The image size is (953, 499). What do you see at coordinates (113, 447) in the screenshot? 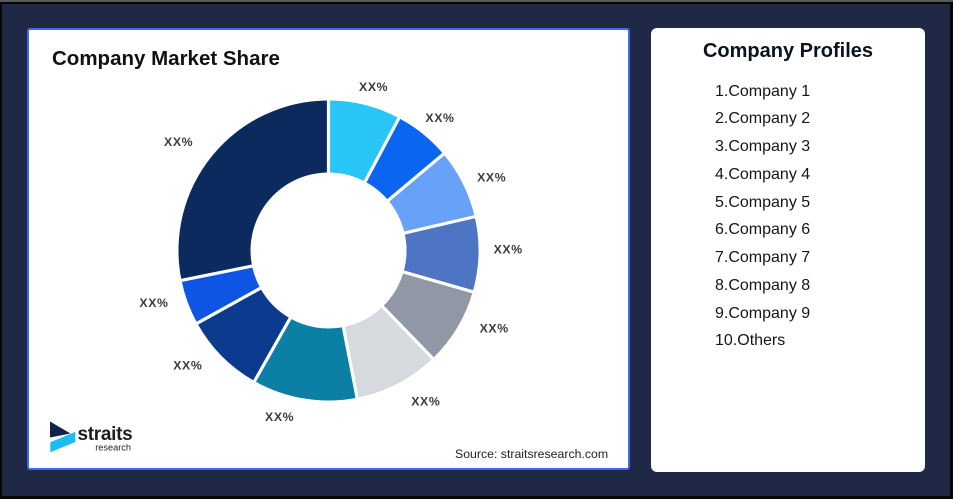
I see `svg-text: research` at bounding box center [113, 447].